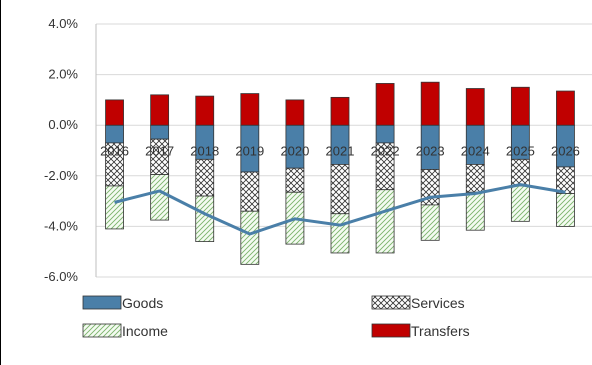  Describe the element at coordinates (102, 302) in the screenshot. I see `legend-swatch-goods` at that location.